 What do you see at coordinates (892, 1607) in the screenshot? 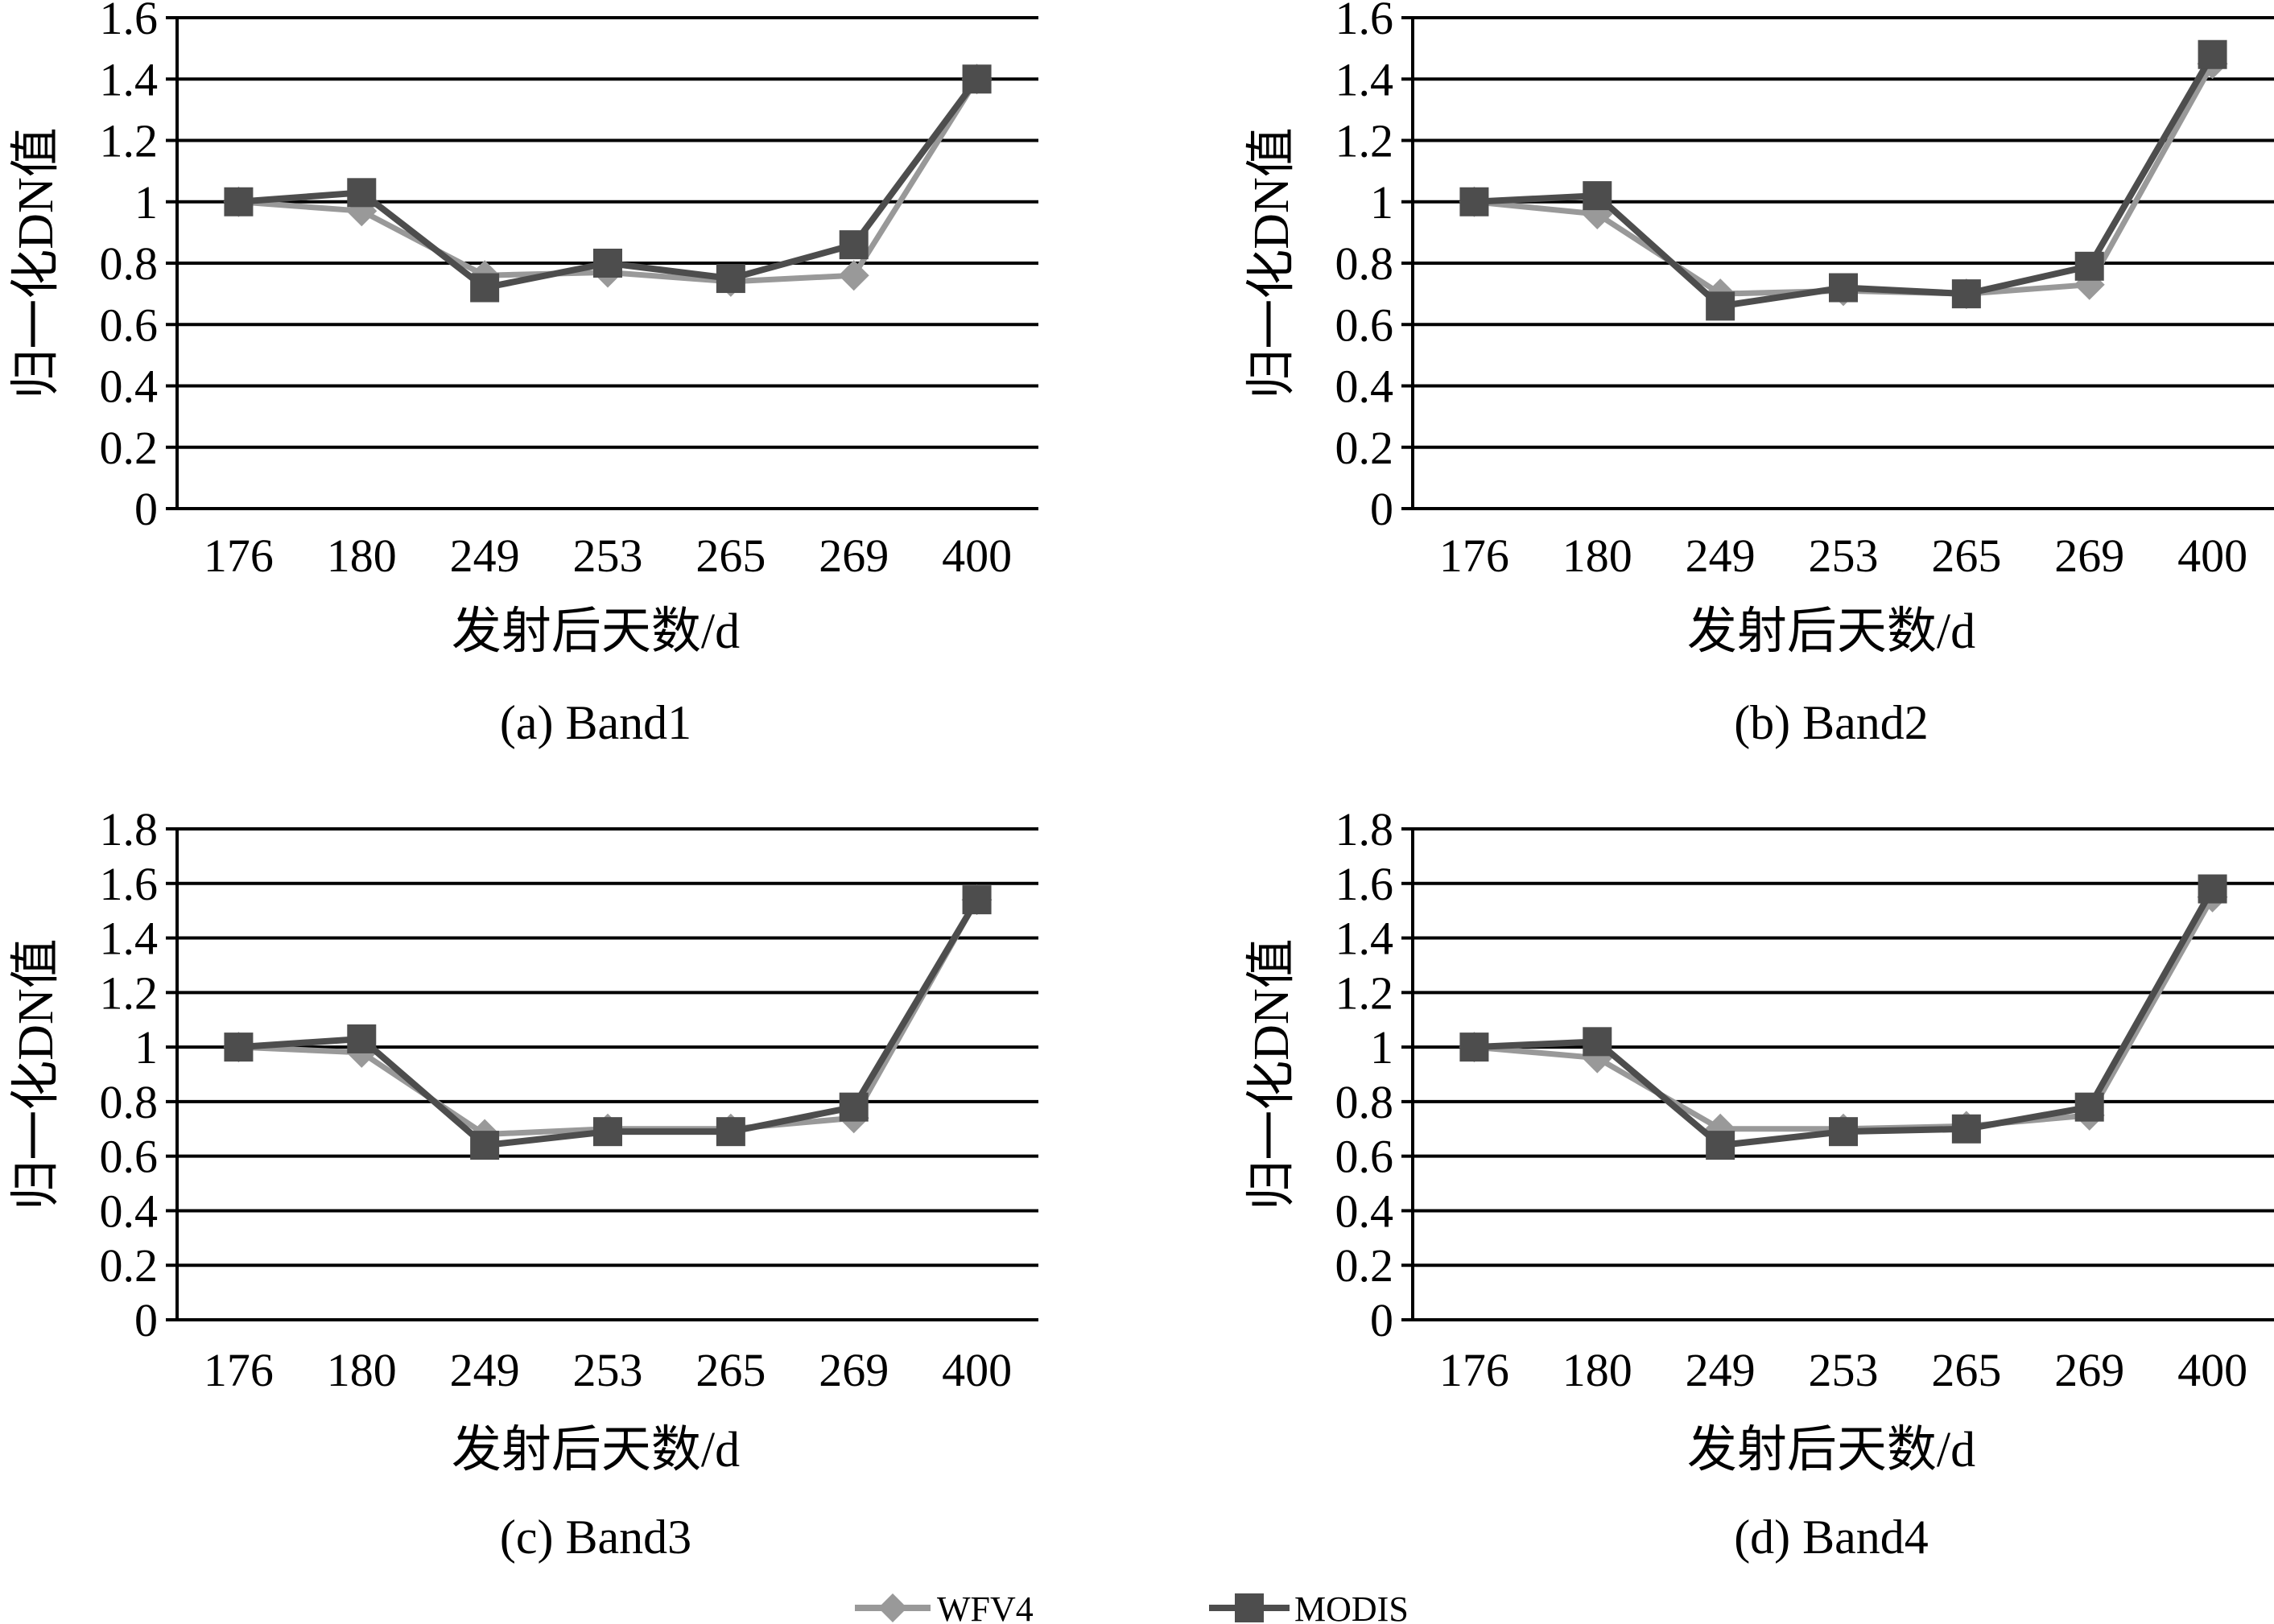
I see `legend-marker-diamond` at bounding box center [892, 1607].